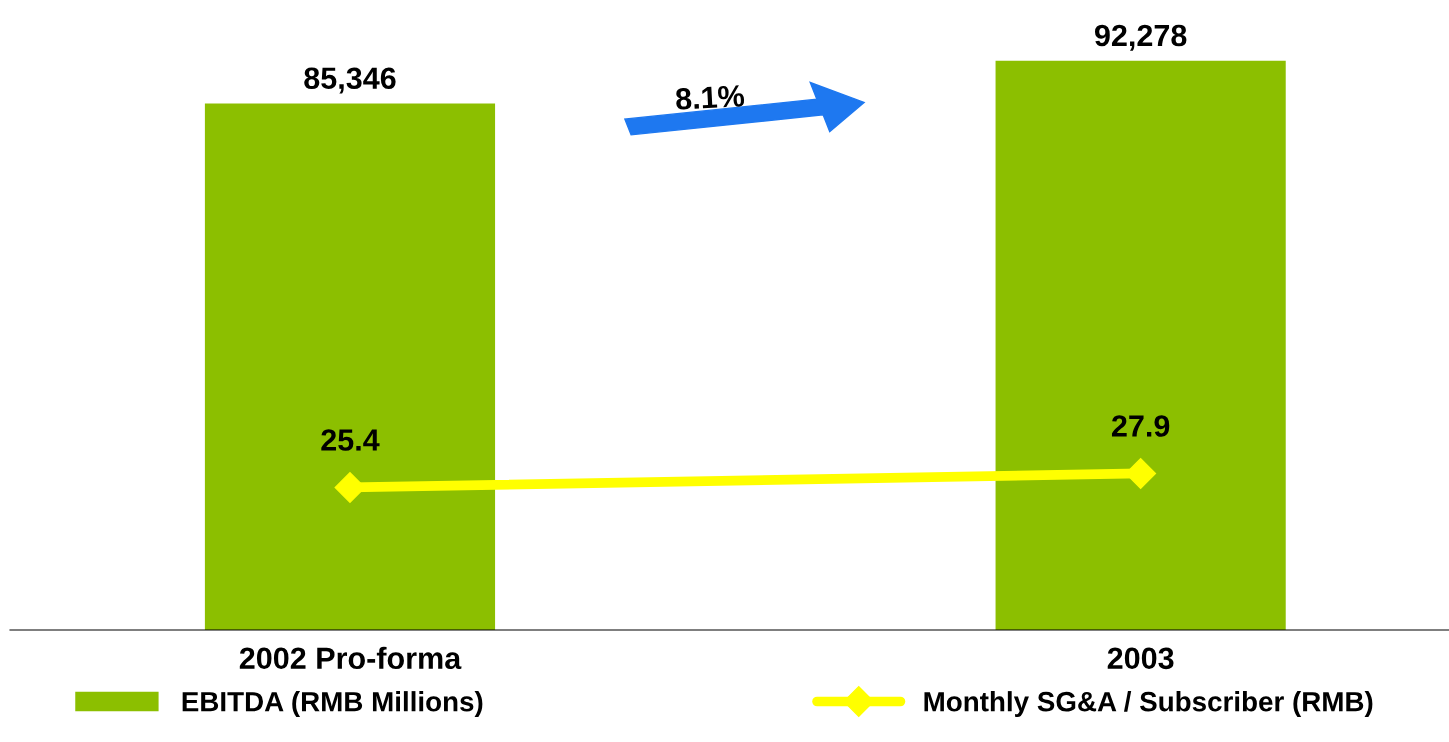  I want to click on data-label: 85,346, so click(350, 80).